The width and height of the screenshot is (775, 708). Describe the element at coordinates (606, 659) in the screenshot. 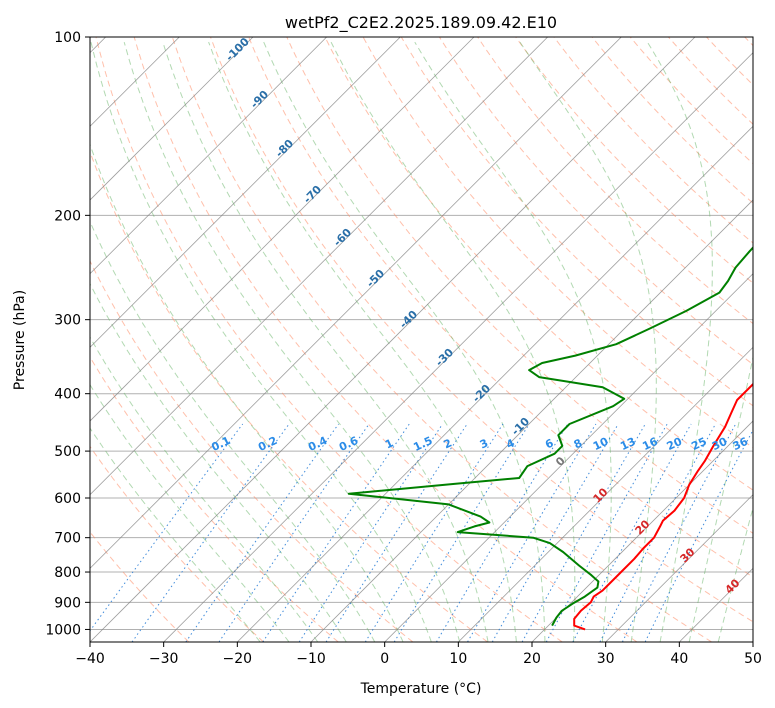

I see `x-tick-label: 30` at that location.